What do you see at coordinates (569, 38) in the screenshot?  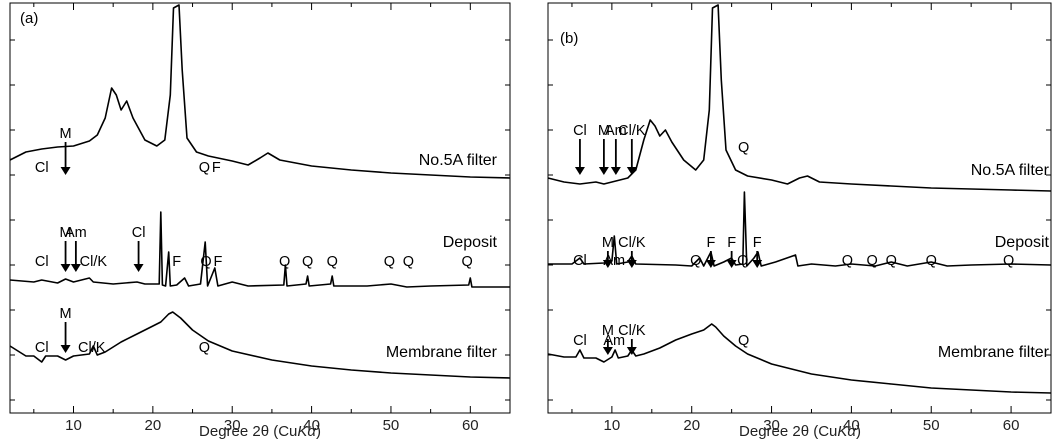 I see `panel-b-label: (b)` at bounding box center [569, 38].